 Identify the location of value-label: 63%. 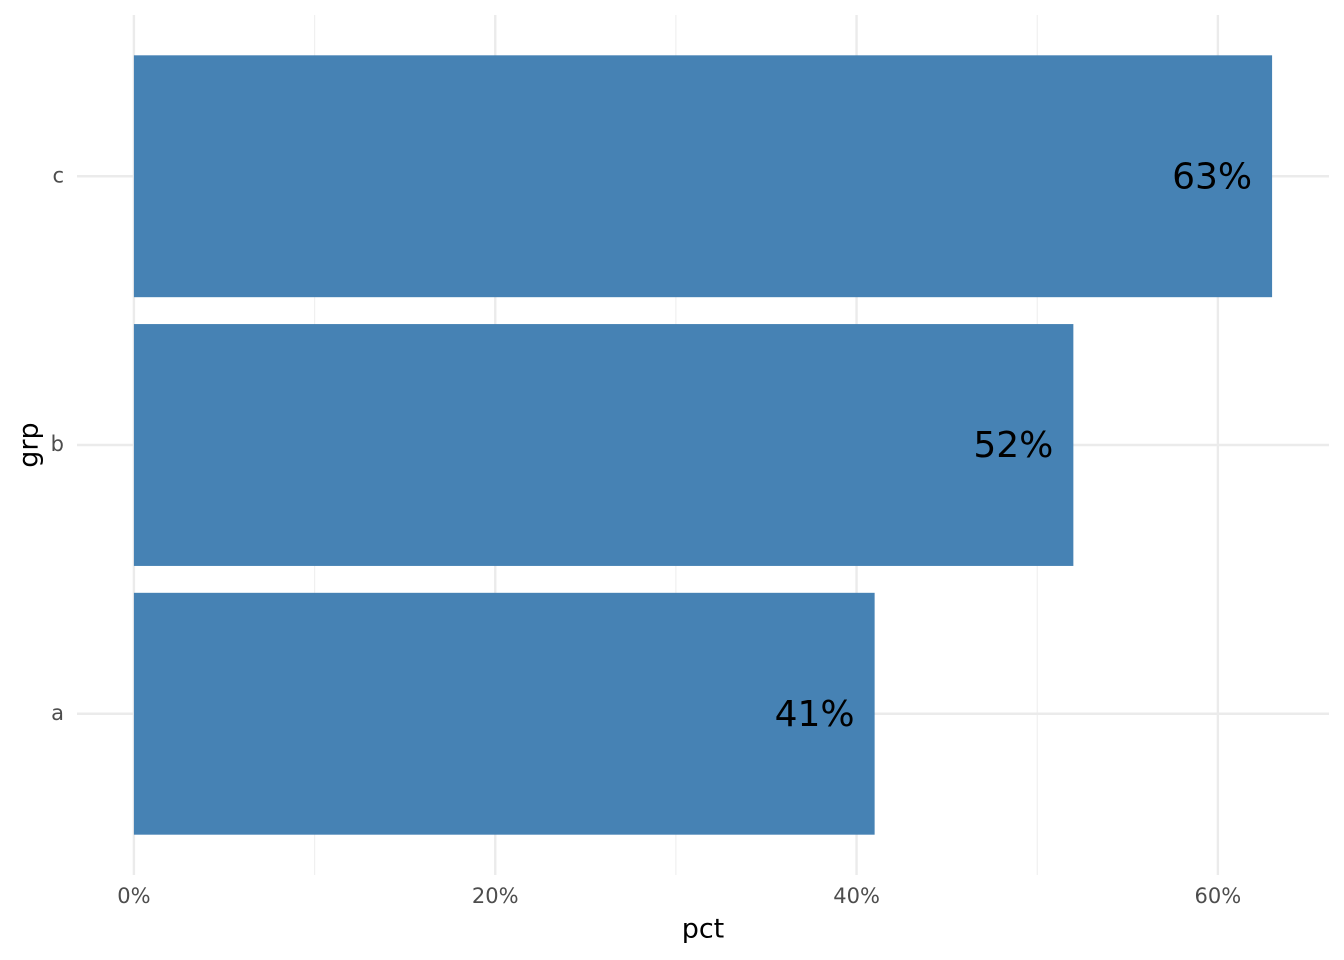
(1212, 176).